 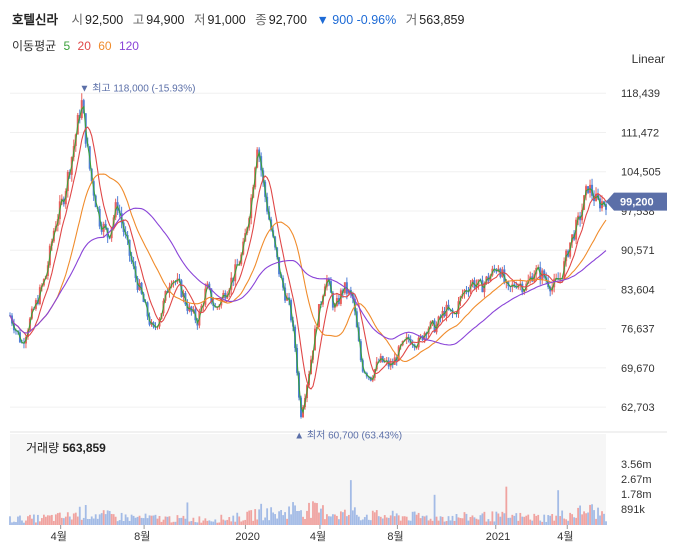 I want to click on high-price-marker: ▼ 최고 118,000 (-15.93%), so click(x=138, y=89).